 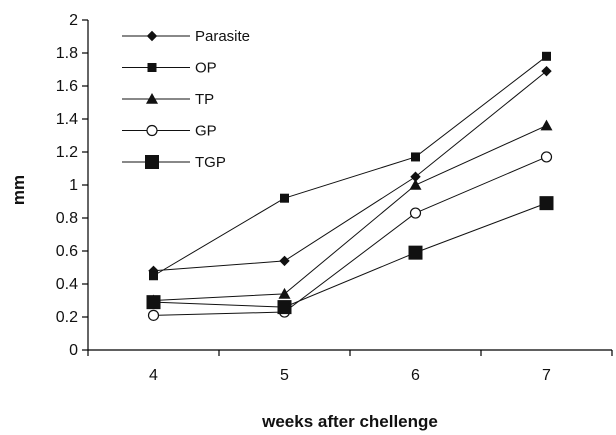 I want to click on y-axis-title: mm, so click(x=18, y=190).